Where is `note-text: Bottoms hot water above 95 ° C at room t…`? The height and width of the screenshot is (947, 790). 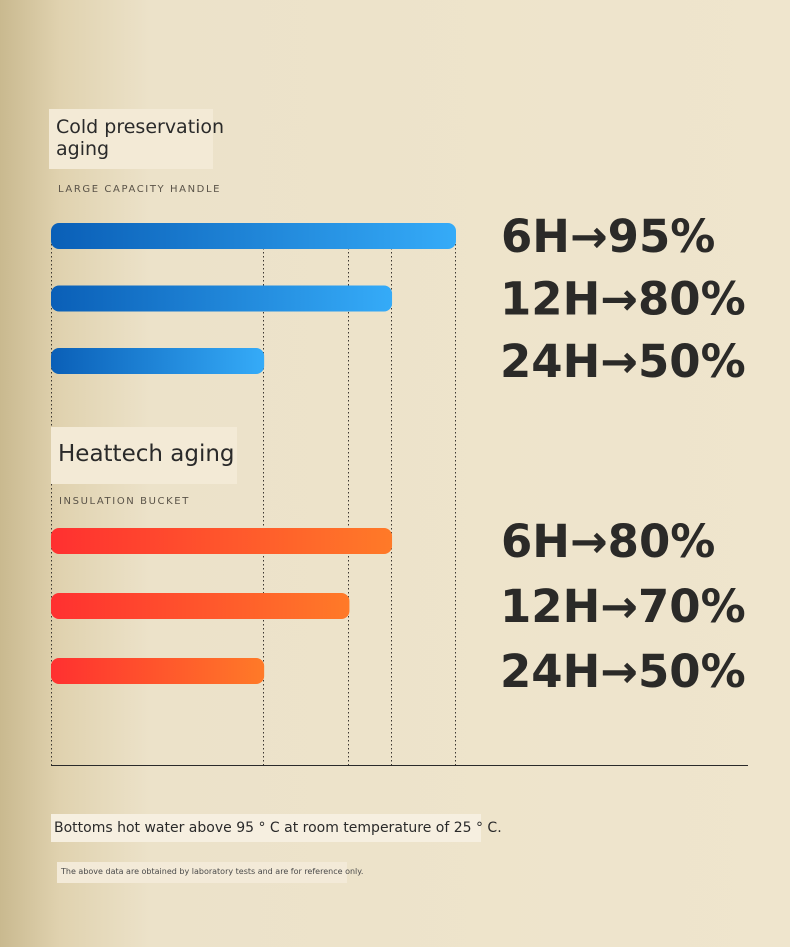 note-text: Bottoms hot water above 95 ° C at room t… is located at coordinates (278, 828).